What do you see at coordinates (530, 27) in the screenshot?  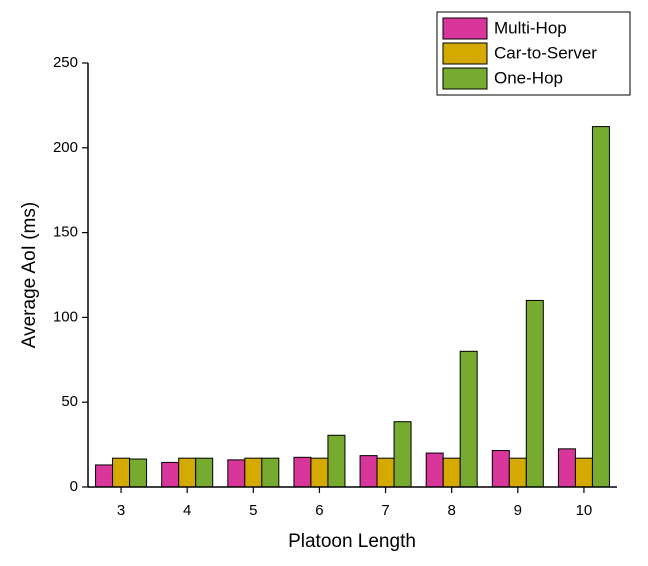 I see `legend-label: Multi-Hop` at bounding box center [530, 27].